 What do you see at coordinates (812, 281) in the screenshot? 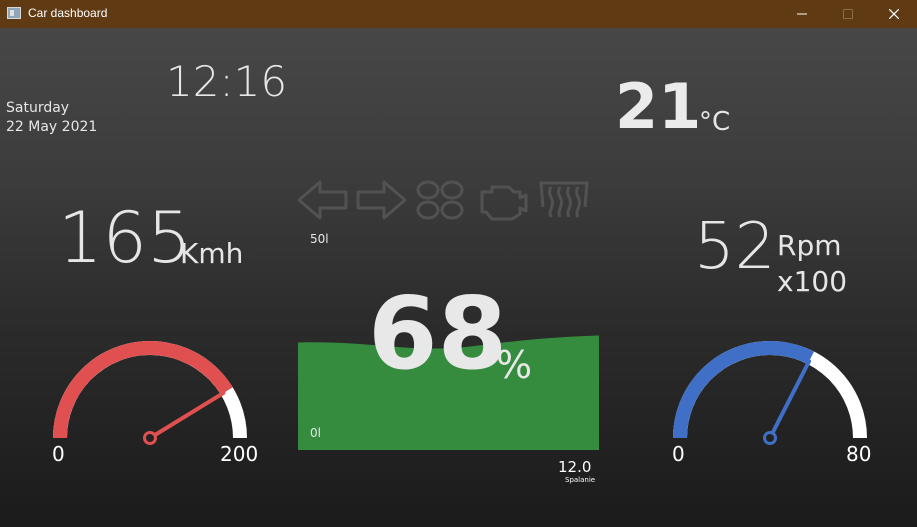
I see `rpm-unit-line2: x100` at bounding box center [812, 281].